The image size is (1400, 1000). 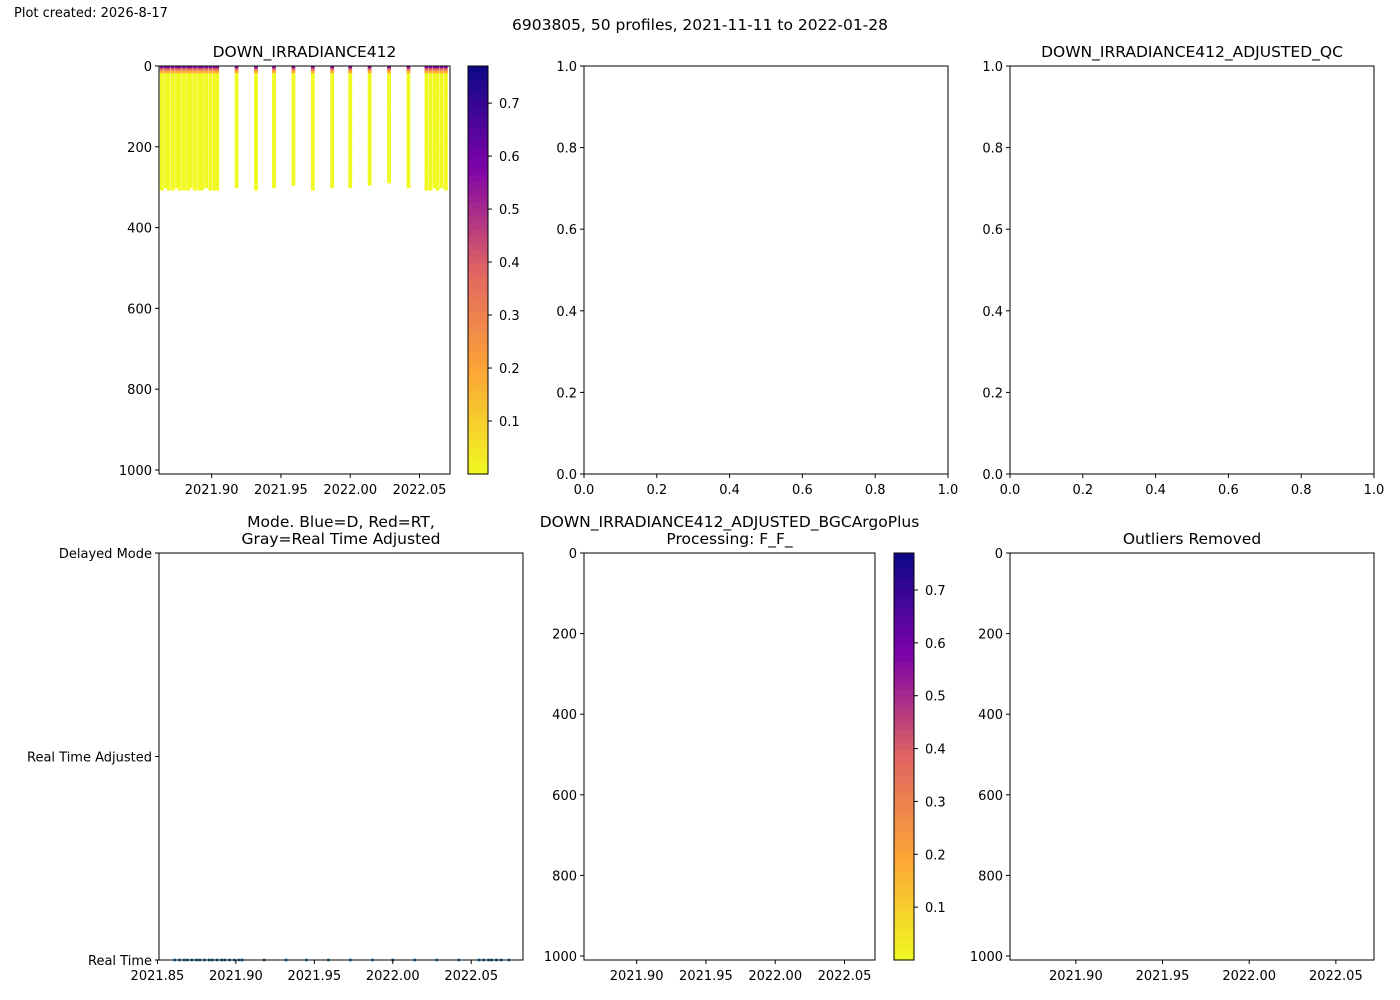 I want to click on x-tick-label: 2022.05, so click(x=845, y=976).